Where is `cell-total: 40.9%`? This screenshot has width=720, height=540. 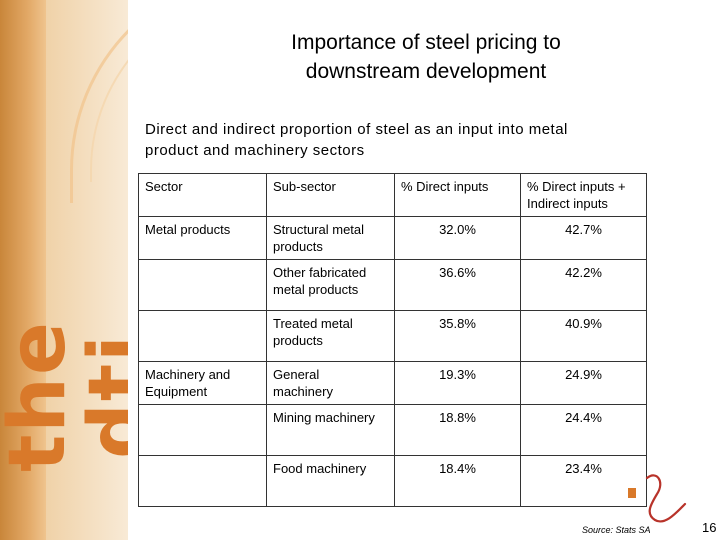
cell-total: 40.9% is located at coordinates (583, 336).